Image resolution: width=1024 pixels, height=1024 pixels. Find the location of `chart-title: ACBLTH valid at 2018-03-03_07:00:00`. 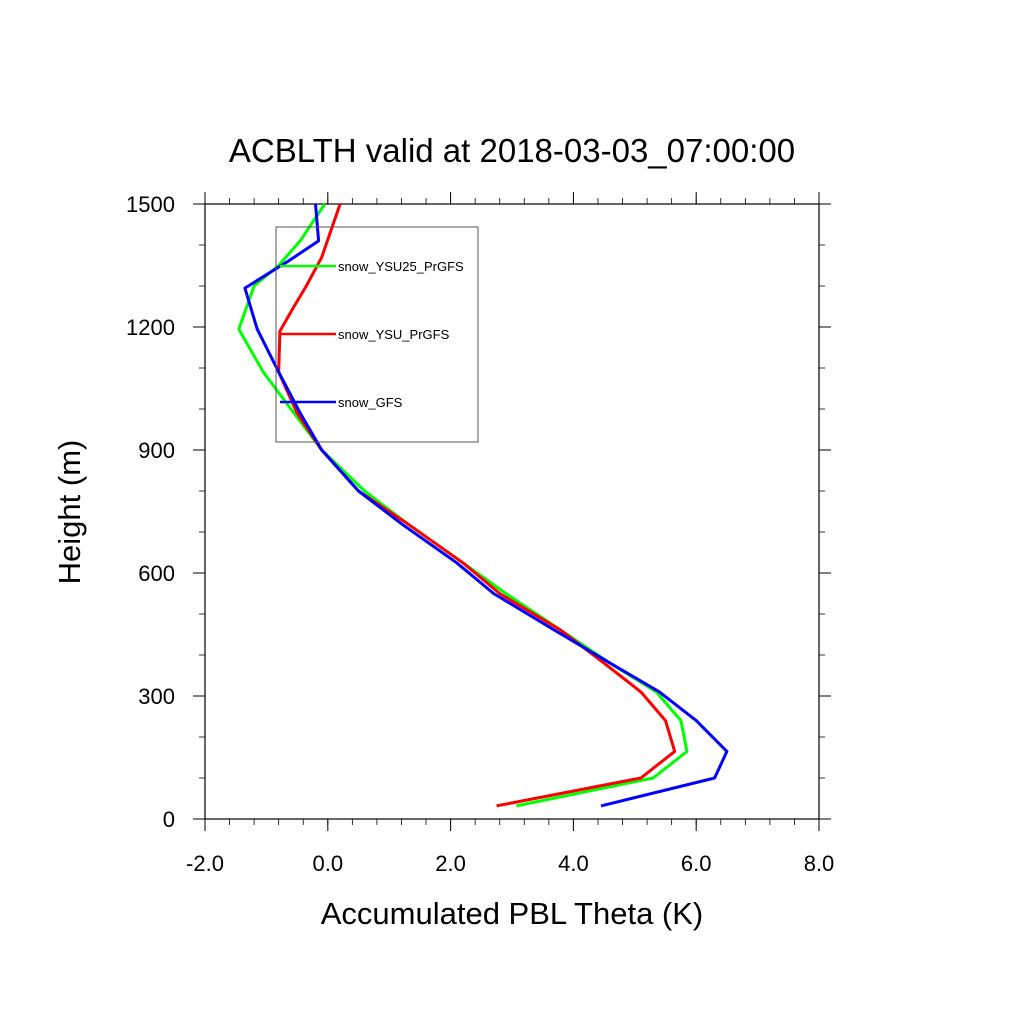

chart-title: ACBLTH valid at 2018-03-03_07:00:00 is located at coordinates (512, 150).